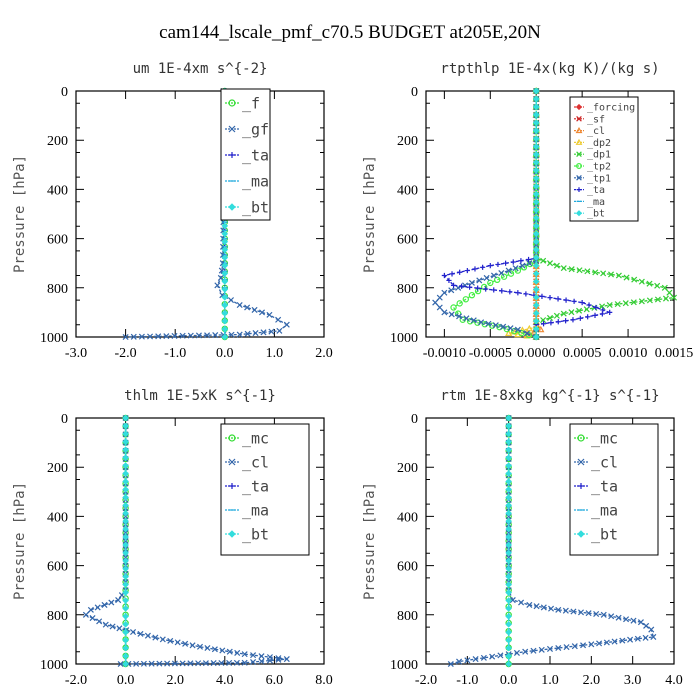 Image resolution: width=700 pixels, height=700 pixels. Describe the element at coordinates (245, 154) in the screenshot. I see `legend: _f _gf _ta _ma _bt` at that location.